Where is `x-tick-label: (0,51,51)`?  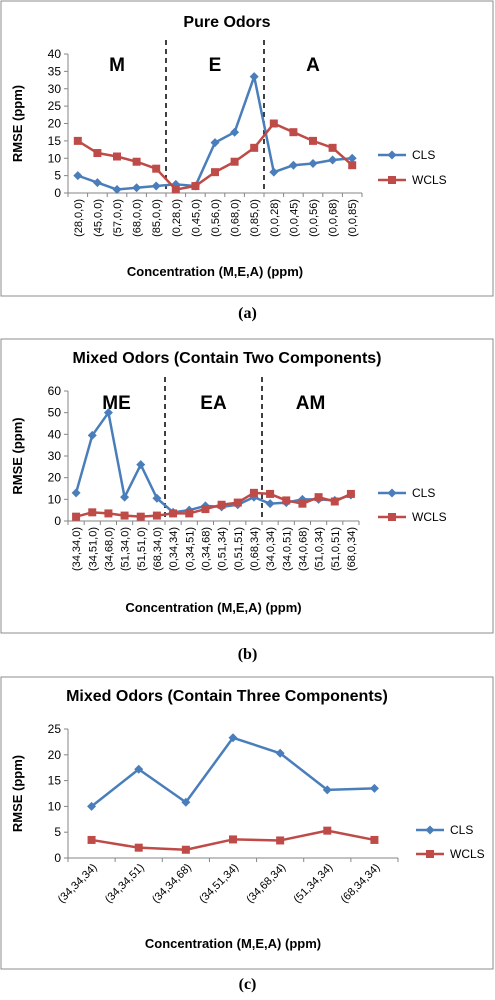
x-tick-label: (0,51,51) is located at coordinates (239, 549).